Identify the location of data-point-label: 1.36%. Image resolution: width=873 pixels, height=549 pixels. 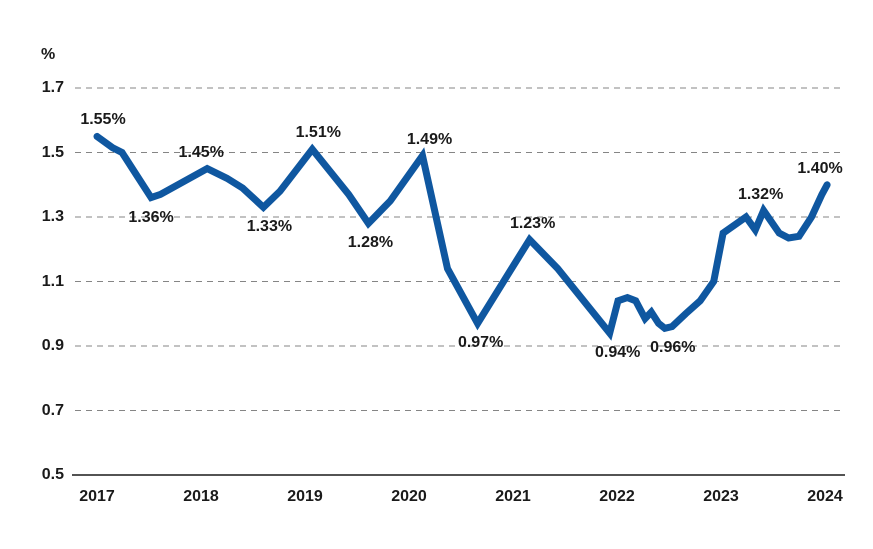
(151, 217).